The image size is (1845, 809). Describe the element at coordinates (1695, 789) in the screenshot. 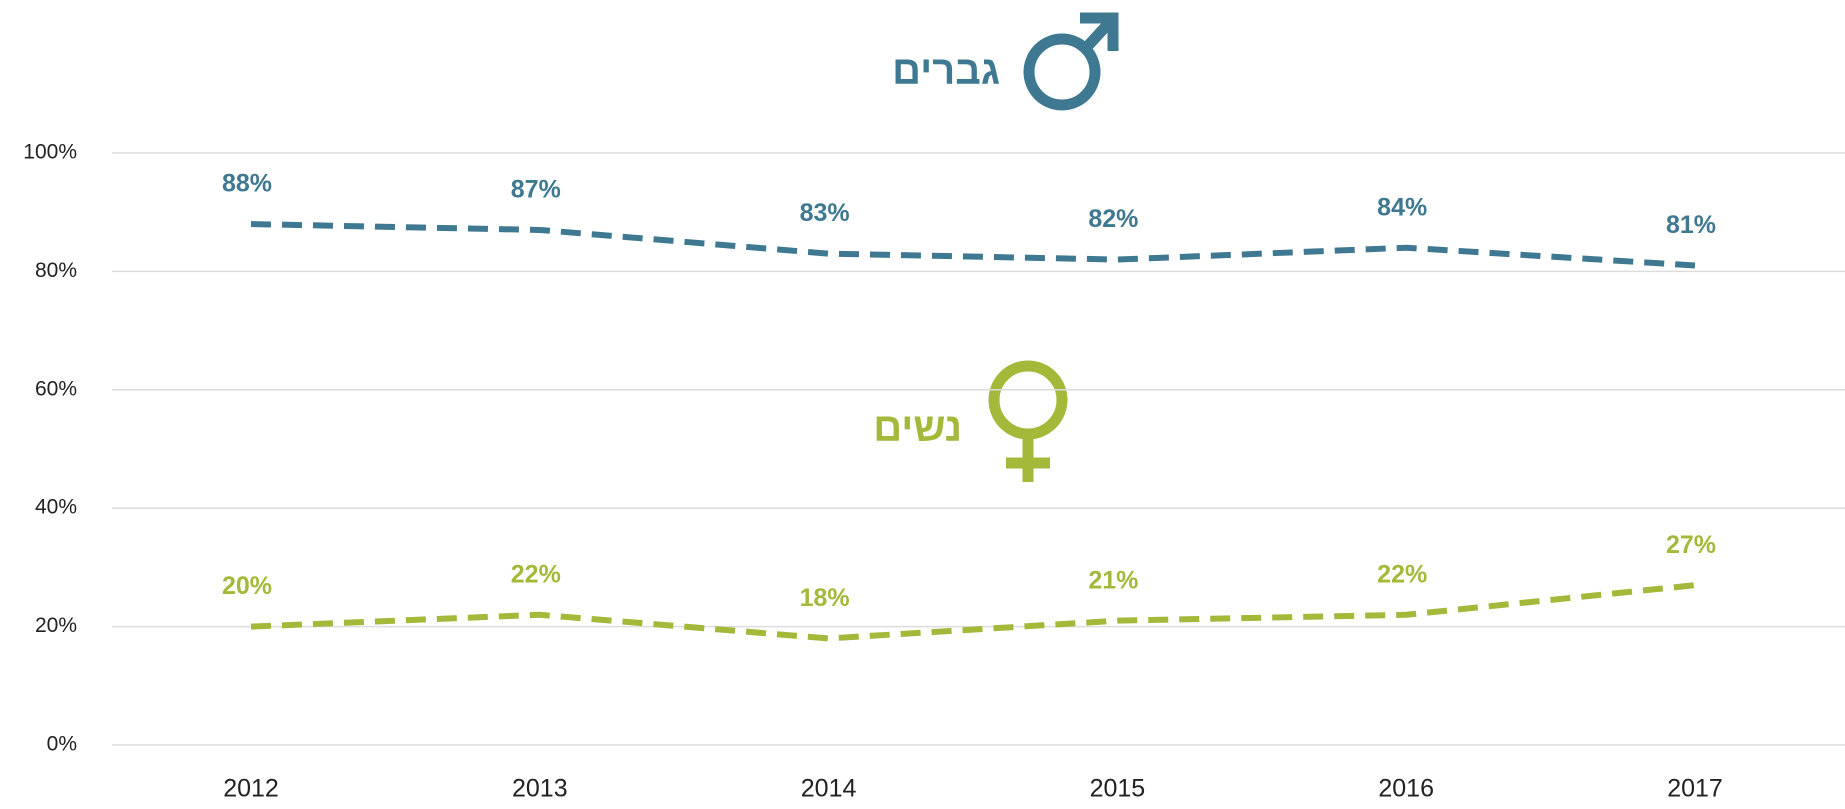

I see `x-tick-label: 2017` at that location.